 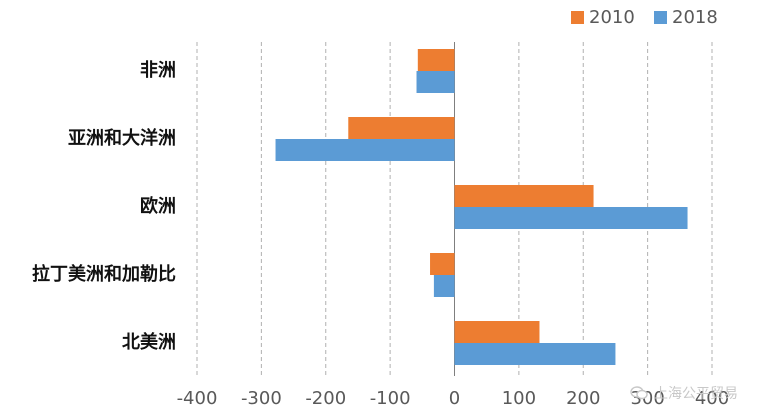 What do you see at coordinates (660, 17) in the screenshot?
I see `legend-swatch-2018` at bounding box center [660, 17].